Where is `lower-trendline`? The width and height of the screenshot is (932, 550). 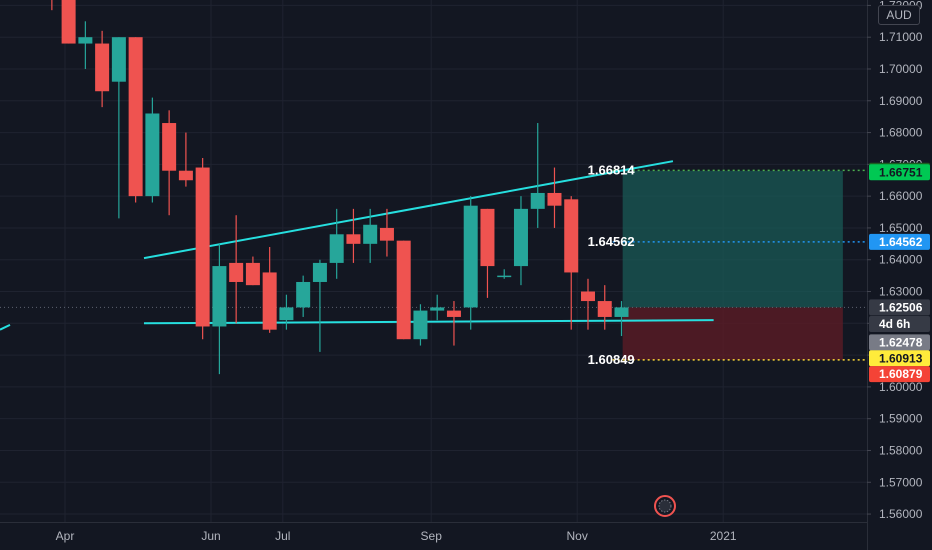 lower-trendline is located at coordinates (428, 322).